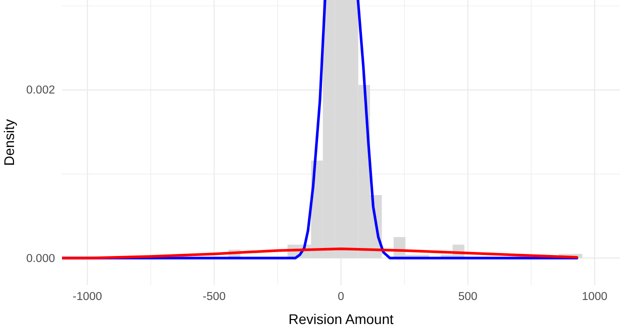 This screenshot has height=328, width=623. Describe the element at coordinates (40, 90) in the screenshot. I see `y-tick-label: 0.002` at that location.